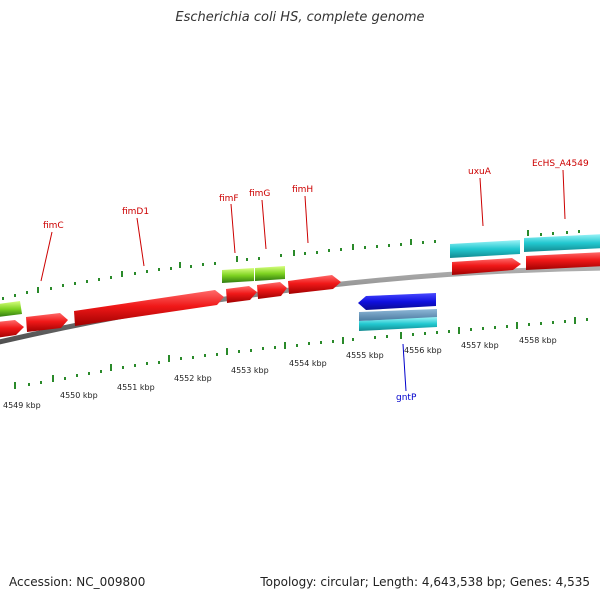 Image resolution: width=600 pixels, height=600 pixels. Describe the element at coordinates (193, 378) in the screenshot. I see `ruler-label: 4552 kbp` at that location.